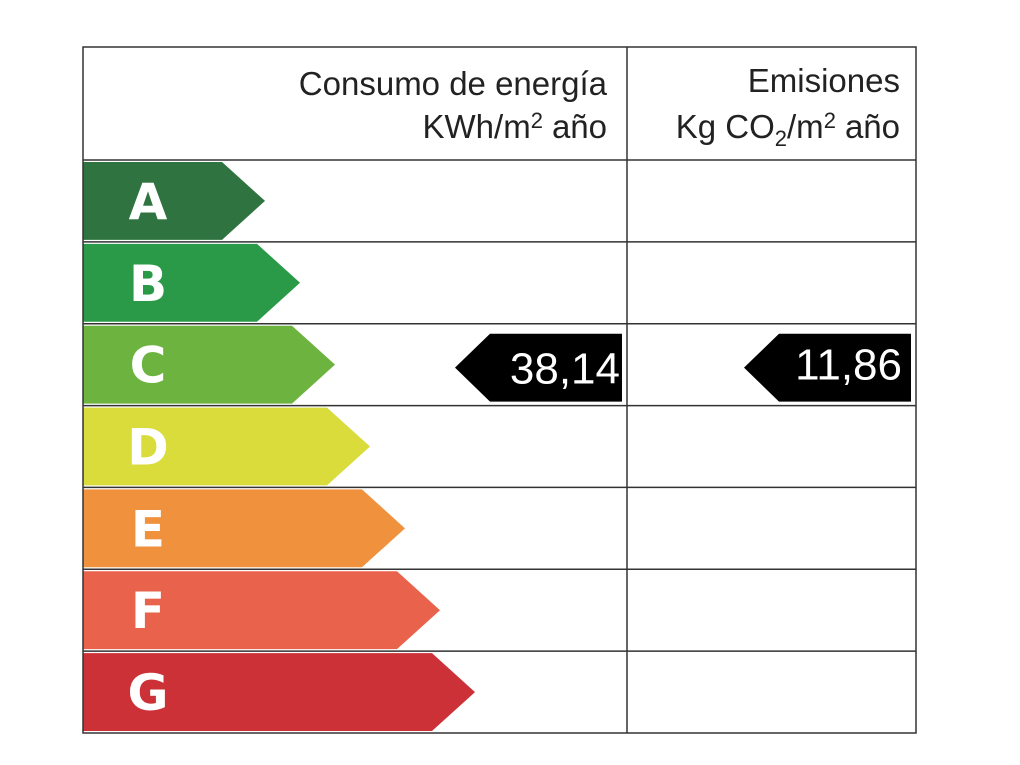 The width and height of the screenshot is (1020, 765). Describe the element at coordinates (788, 129) in the screenshot. I see `emissions-unit: Kg CO2/m2 año` at that location.